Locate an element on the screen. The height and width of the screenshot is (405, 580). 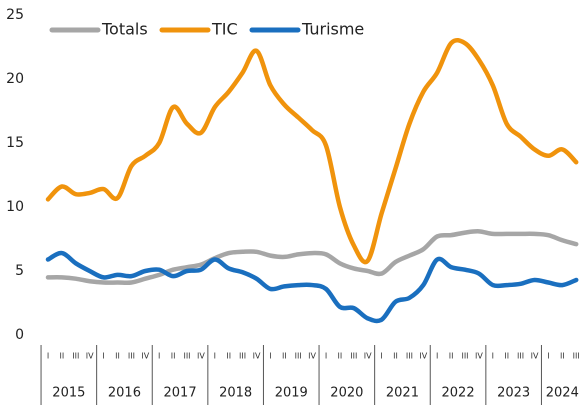
year-label: 2022 is located at coordinates (458, 393).